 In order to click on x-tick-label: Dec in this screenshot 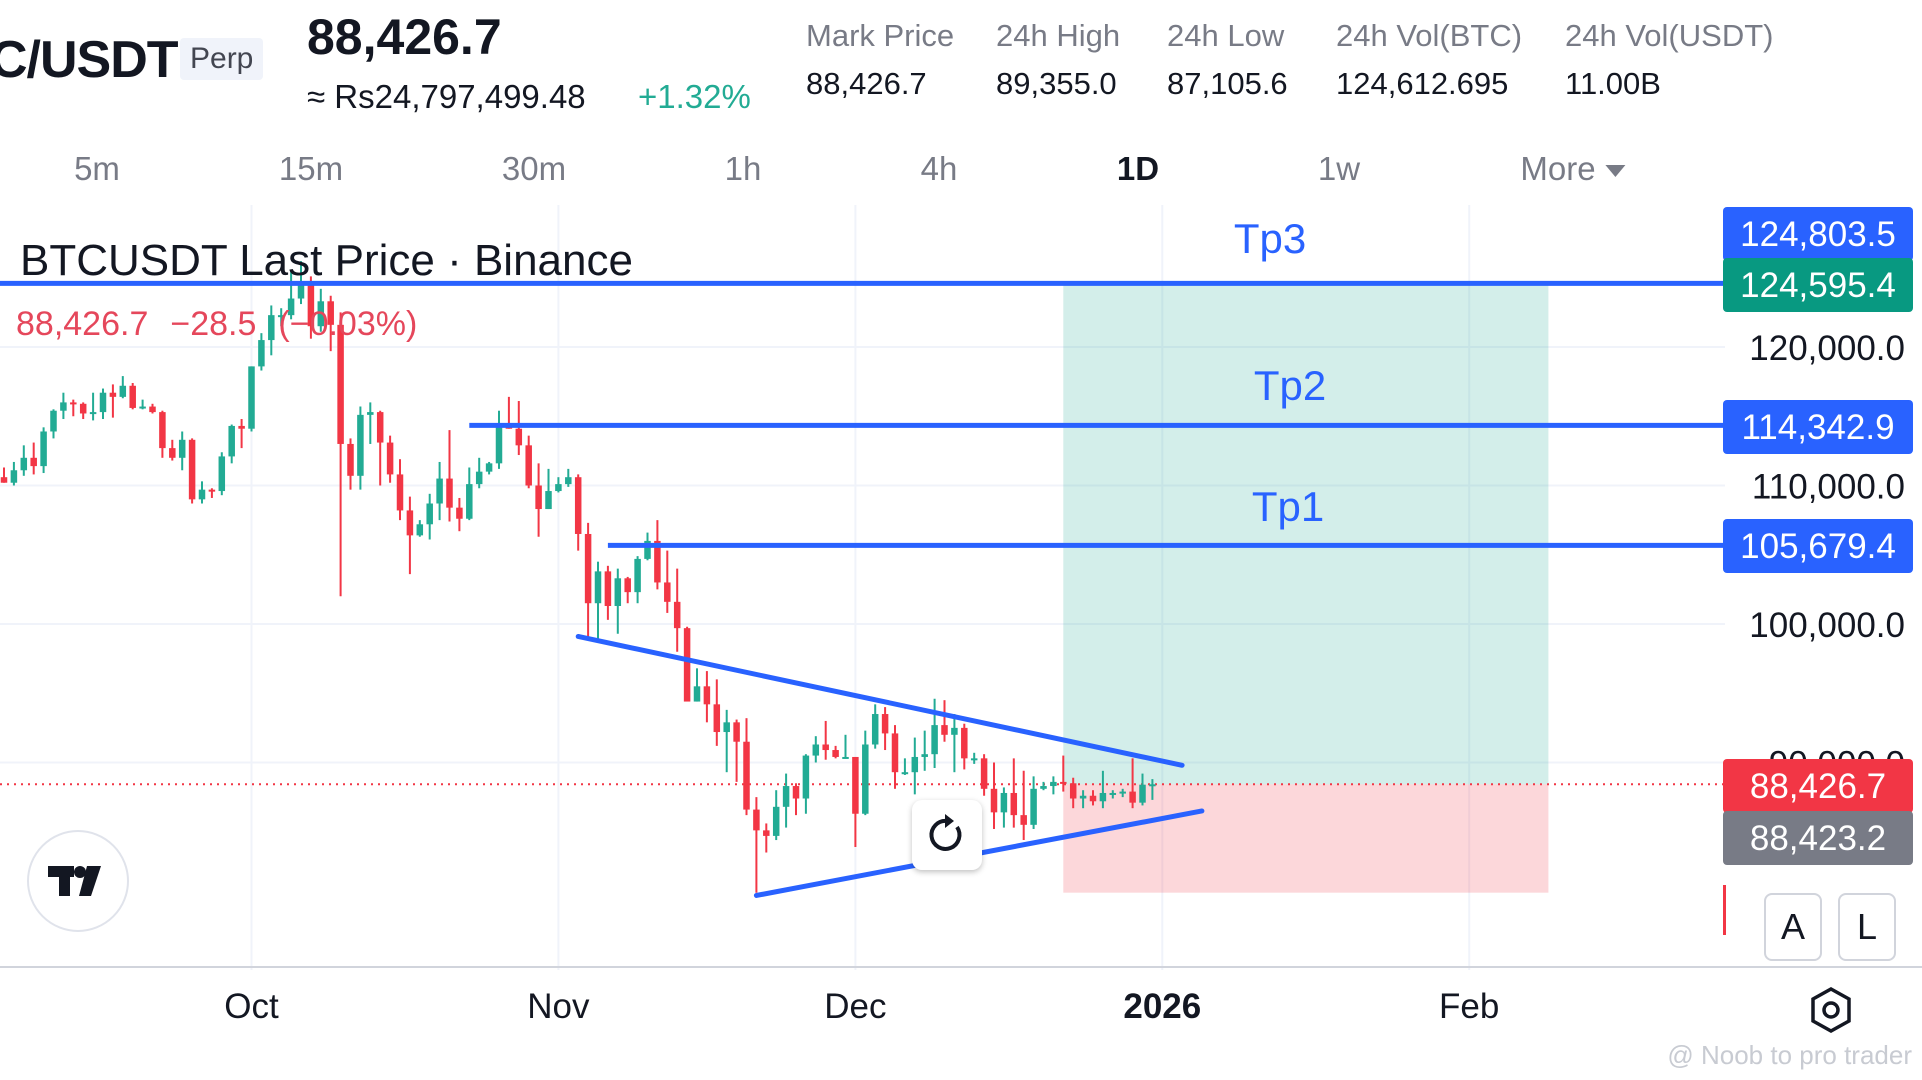, I will do `click(855, 1006)`.